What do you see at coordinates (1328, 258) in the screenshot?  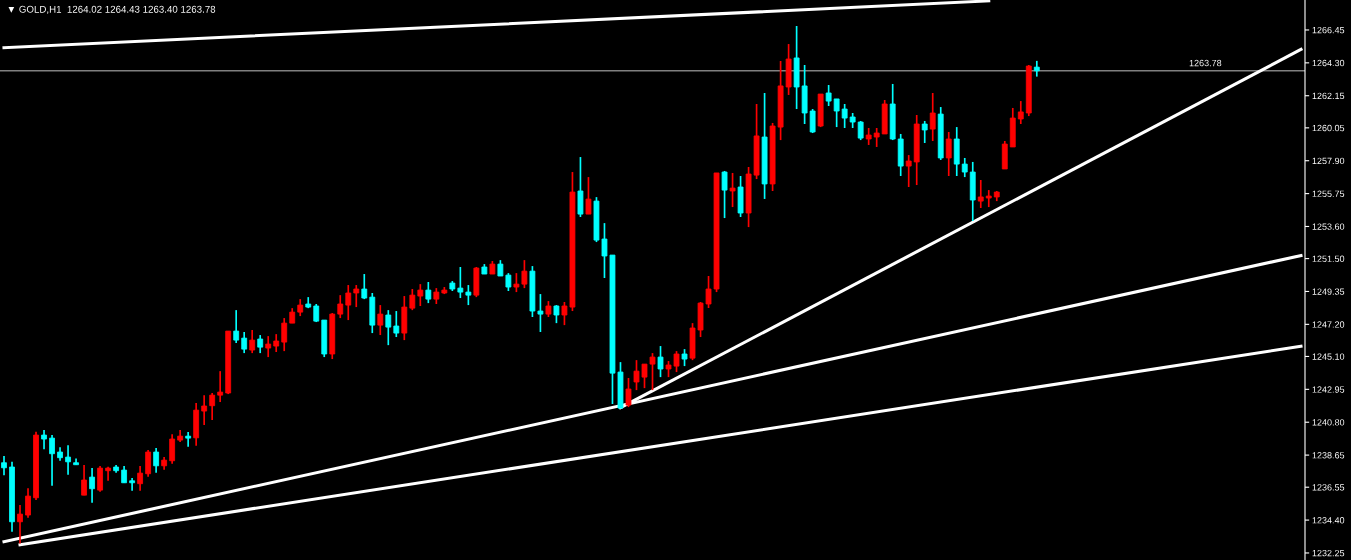 I see `y-tick-label: 1251.50` at bounding box center [1328, 258].